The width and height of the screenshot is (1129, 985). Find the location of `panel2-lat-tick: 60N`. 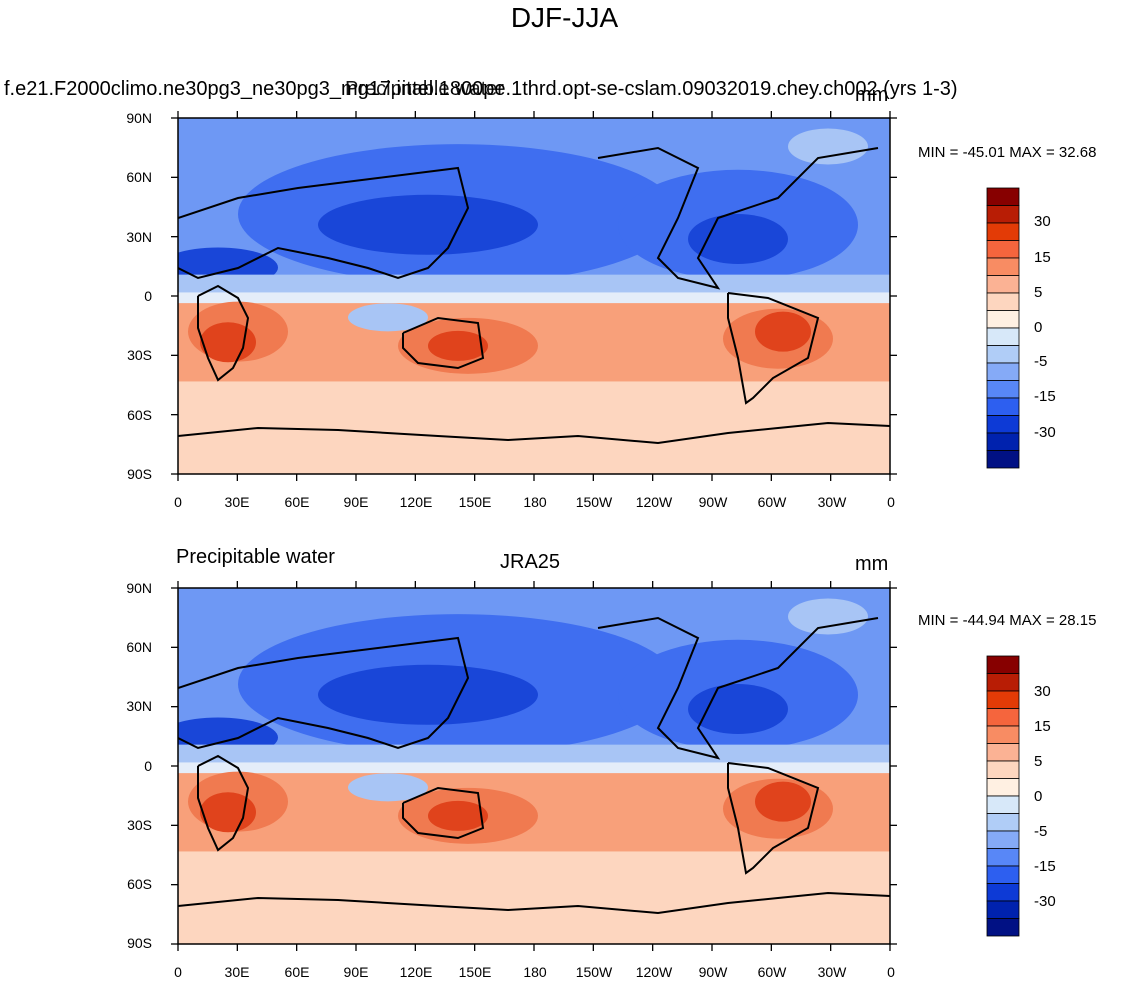

panel2-lat-tick: 60N is located at coordinates (139, 647).